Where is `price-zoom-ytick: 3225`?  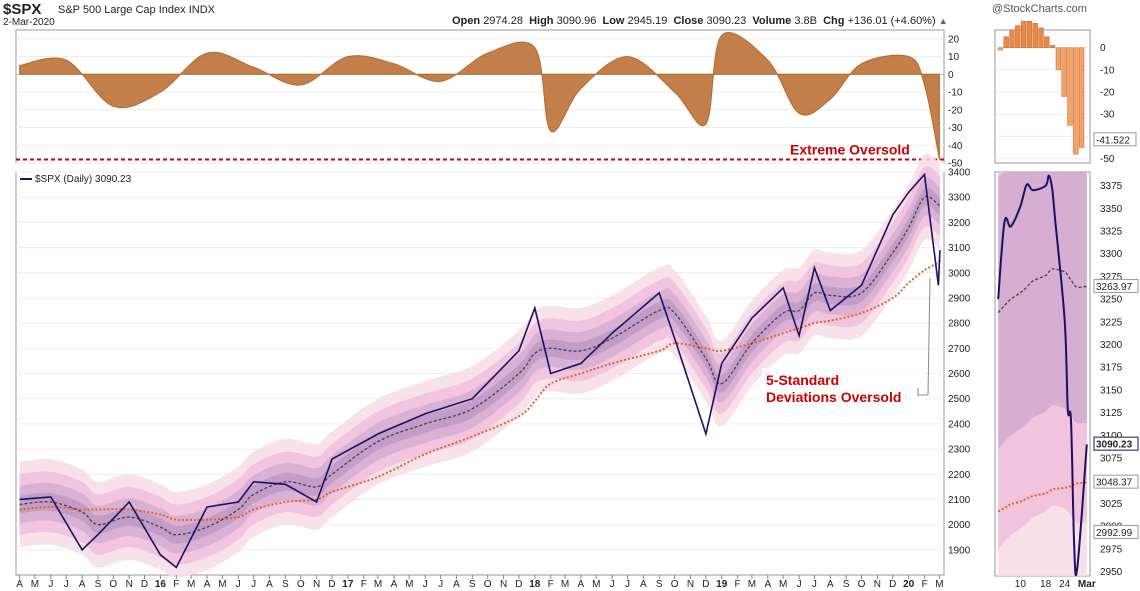
price-zoom-ytick: 3225 is located at coordinates (1111, 322).